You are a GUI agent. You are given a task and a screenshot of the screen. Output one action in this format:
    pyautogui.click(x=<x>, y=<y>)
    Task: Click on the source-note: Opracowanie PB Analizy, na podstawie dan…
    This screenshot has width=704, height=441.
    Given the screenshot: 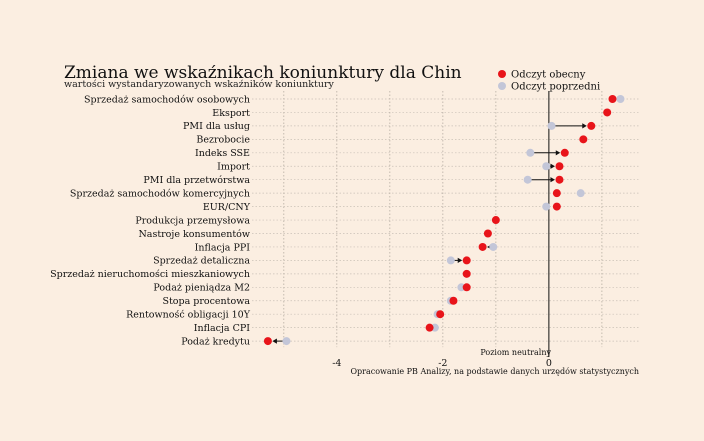 What is the action you would take?
    pyautogui.click(x=494, y=371)
    